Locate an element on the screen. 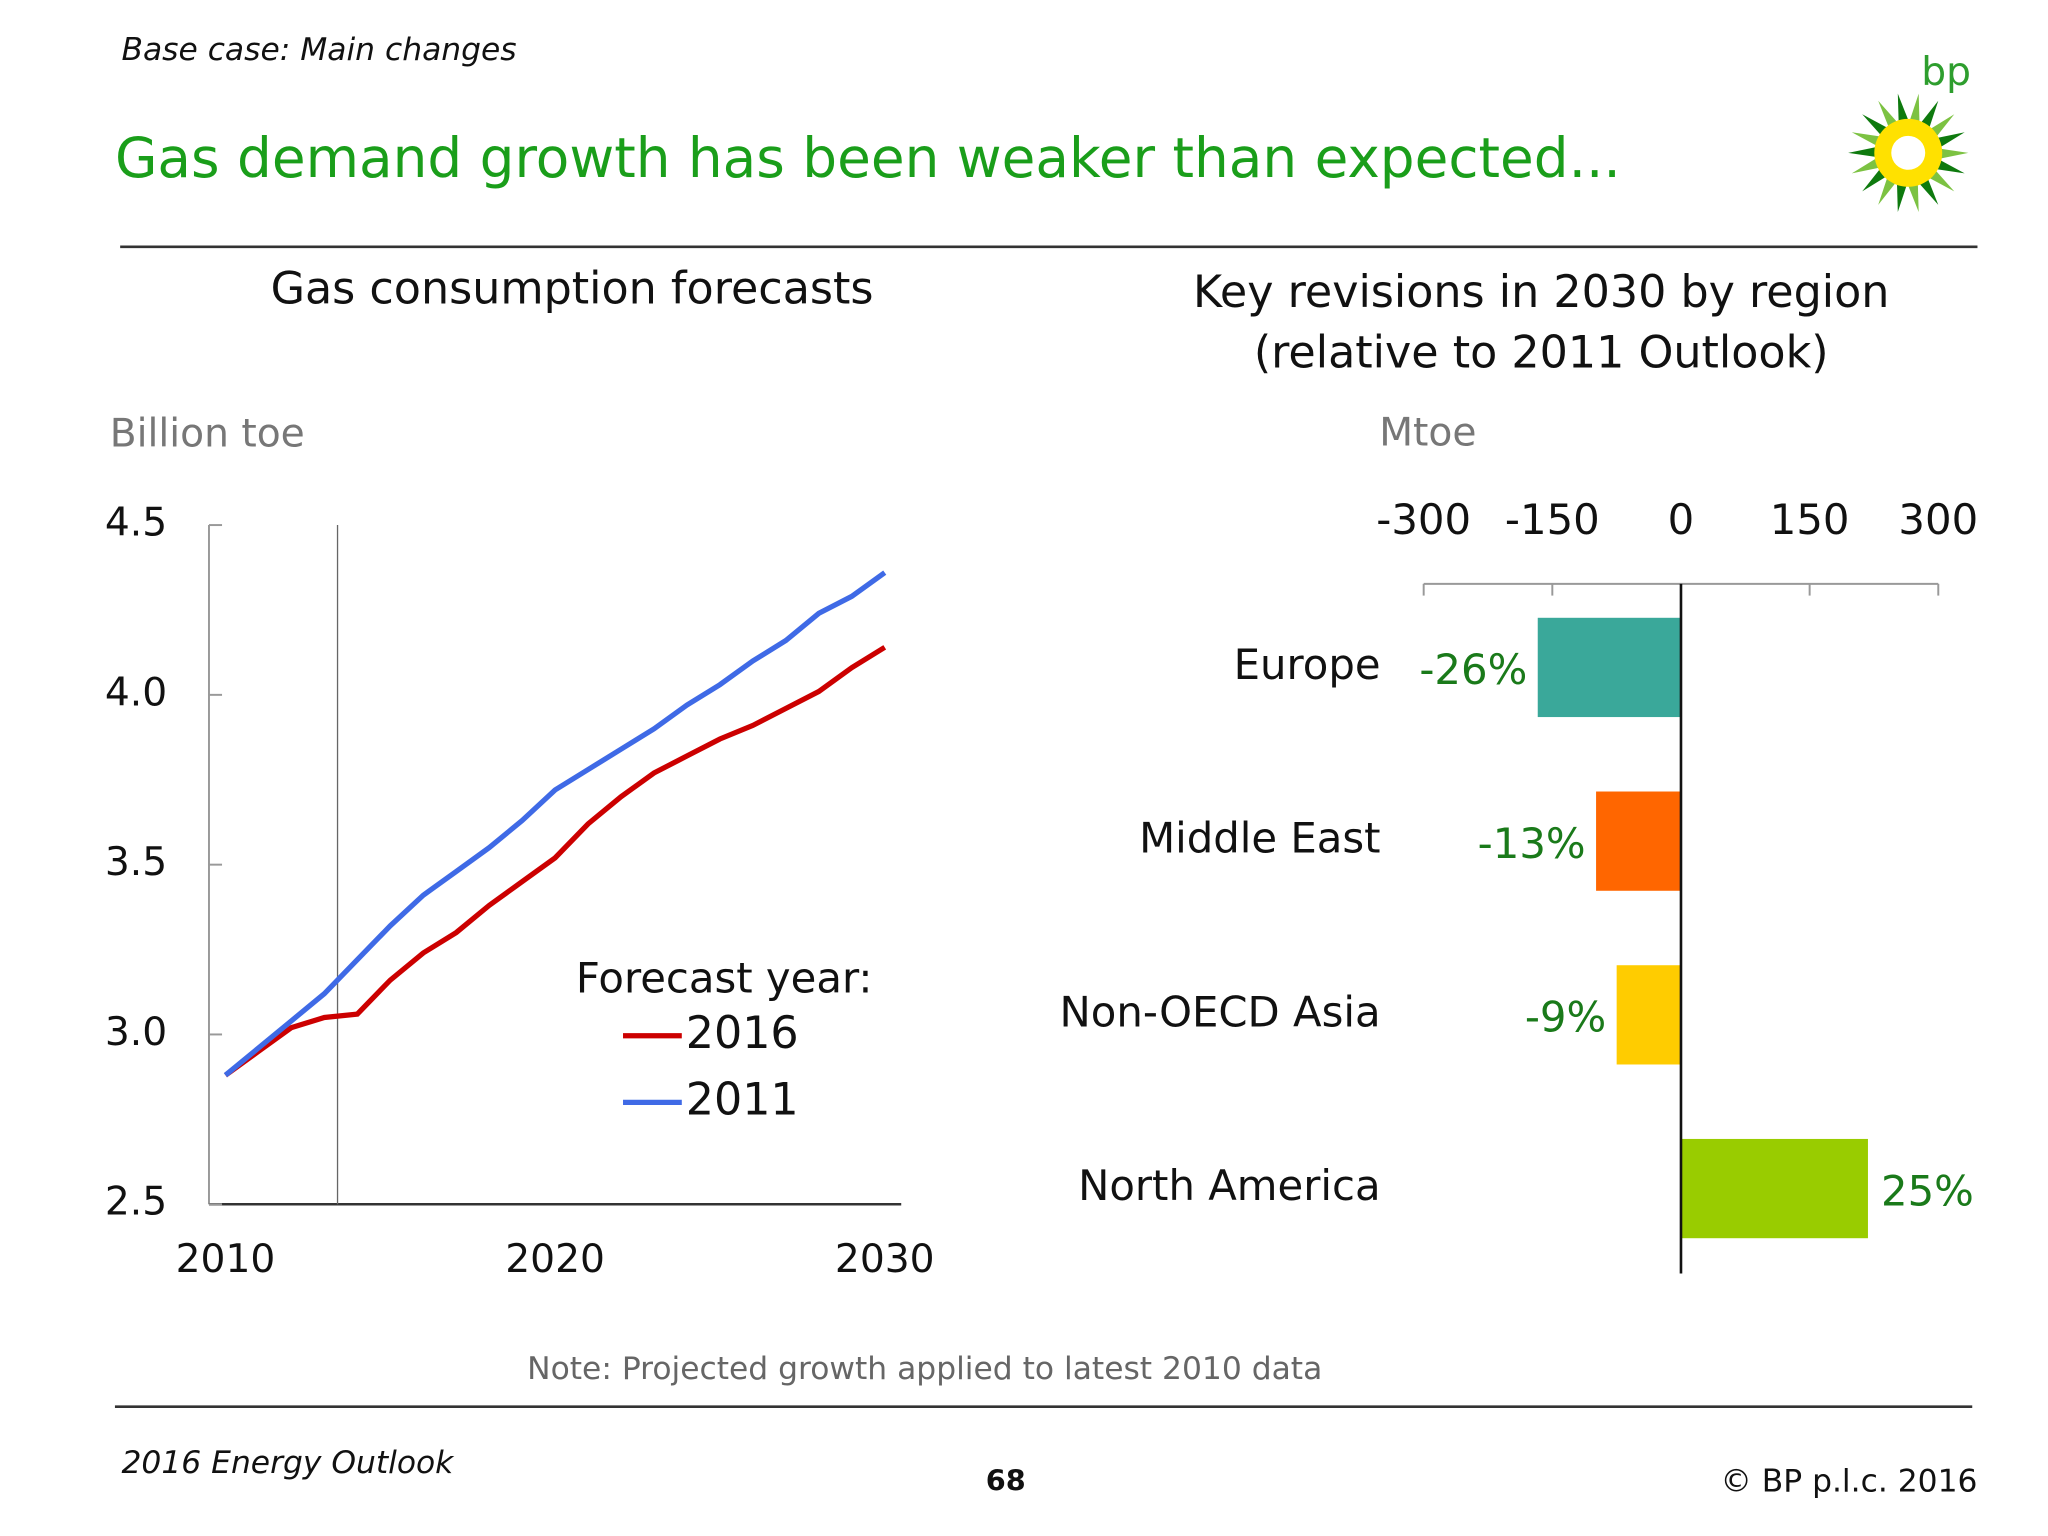 The image size is (2048, 1536). y-tick-label: 4.5 is located at coordinates (136, 523).